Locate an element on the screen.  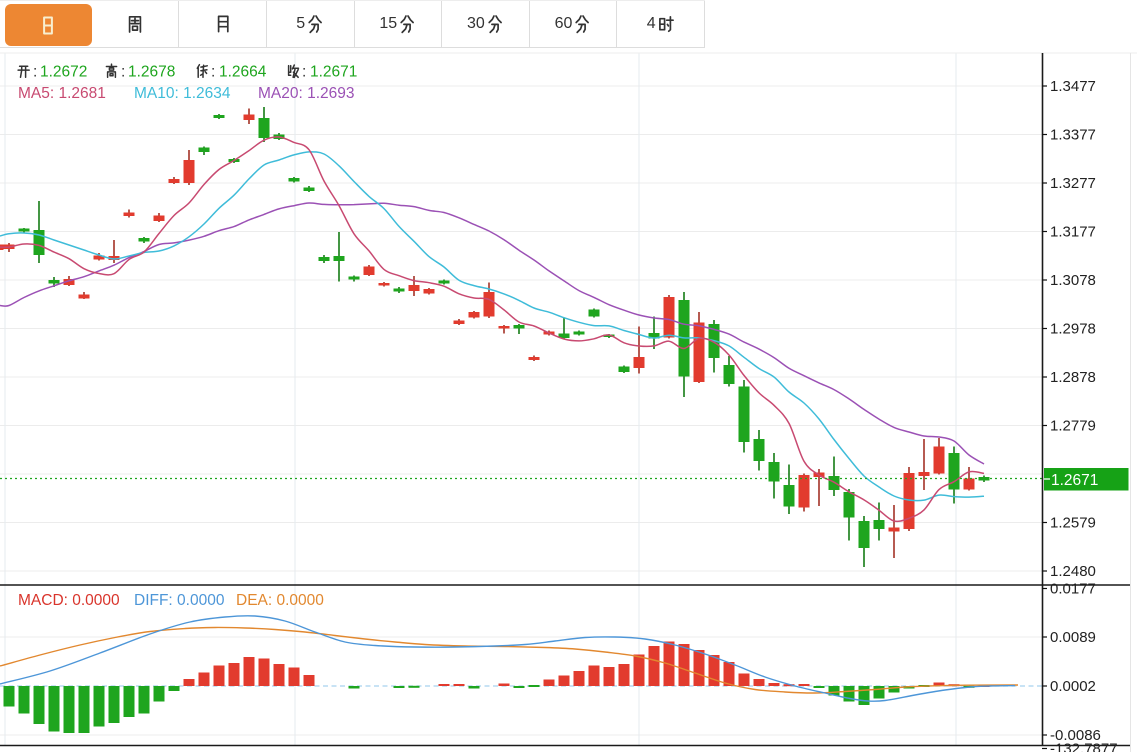
svg-text: DEA: 0.0000 is located at coordinates (280, 600).